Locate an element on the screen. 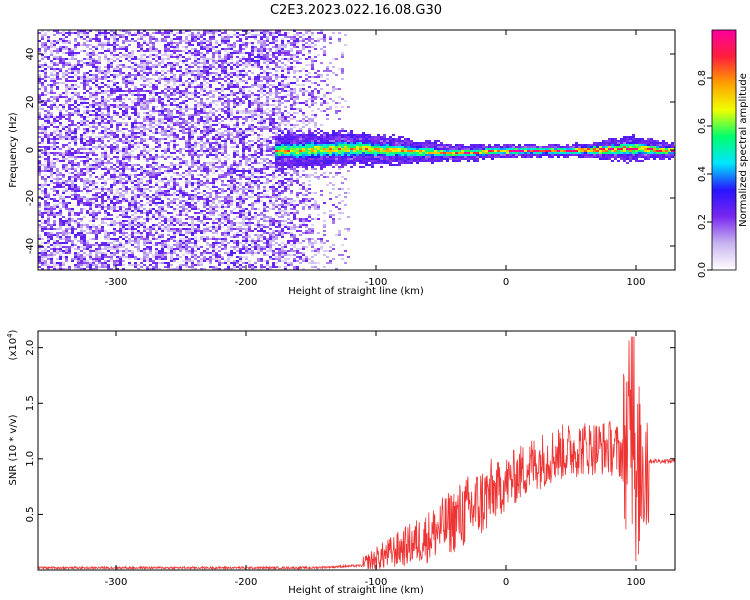 This screenshot has width=750, height=600. spectrogram-x-tick-label: -300 is located at coordinates (116, 282).